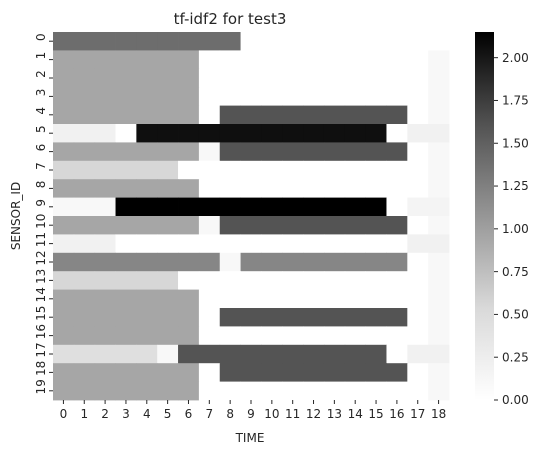  What do you see at coordinates (147, 414) in the screenshot?
I see `x-tick-label: 4` at bounding box center [147, 414].